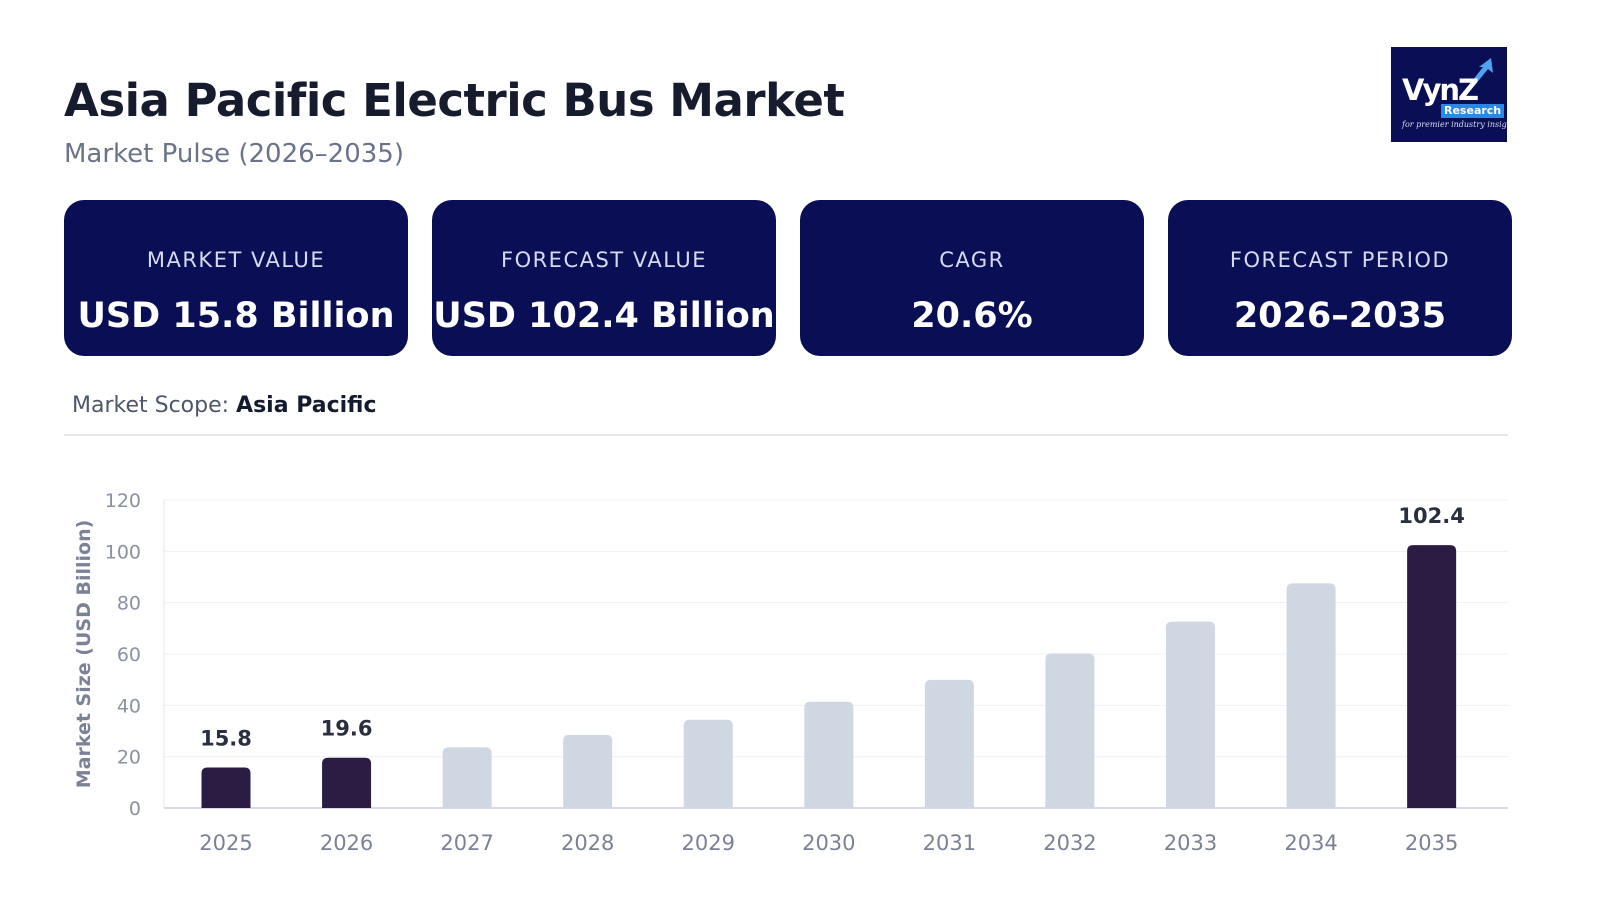 The image size is (1600, 900). Describe the element at coordinates (346, 843) in the screenshot. I see `x-tick-label: 2026` at that location.